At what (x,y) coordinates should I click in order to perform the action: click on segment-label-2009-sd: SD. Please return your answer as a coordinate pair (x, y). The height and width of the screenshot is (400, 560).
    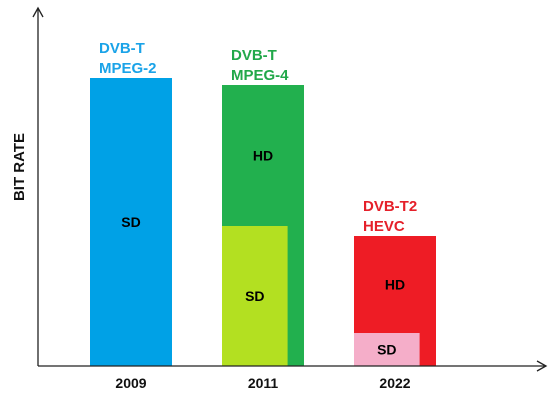
    Looking at the image, I should click on (130, 222).